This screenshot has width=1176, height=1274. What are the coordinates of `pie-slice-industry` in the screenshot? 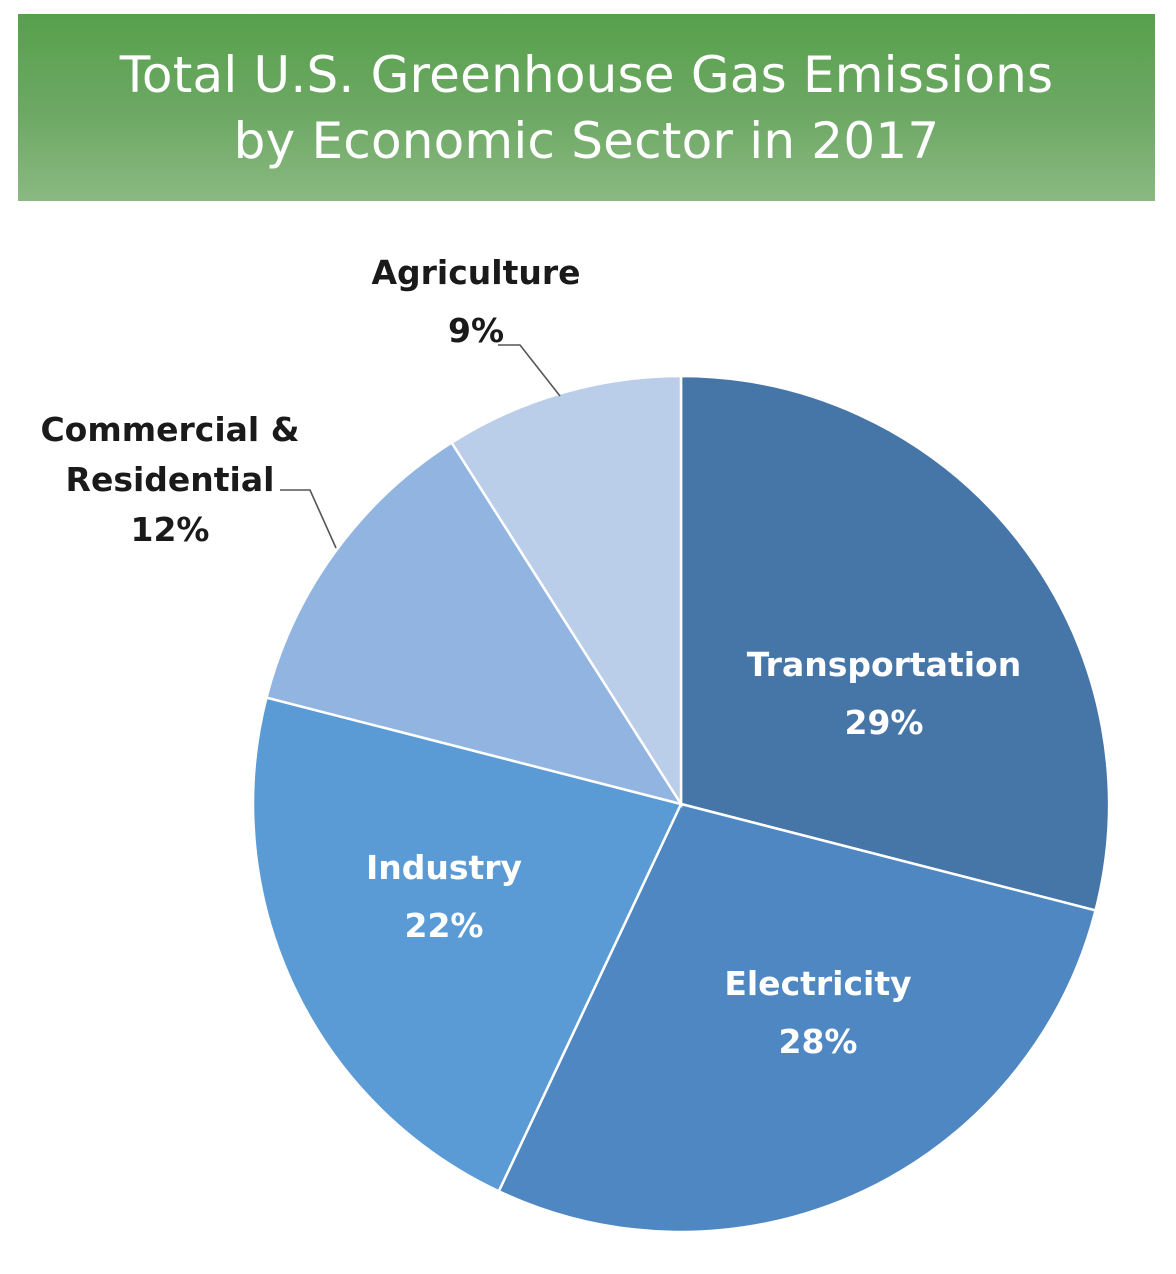 It's located at (467, 944).